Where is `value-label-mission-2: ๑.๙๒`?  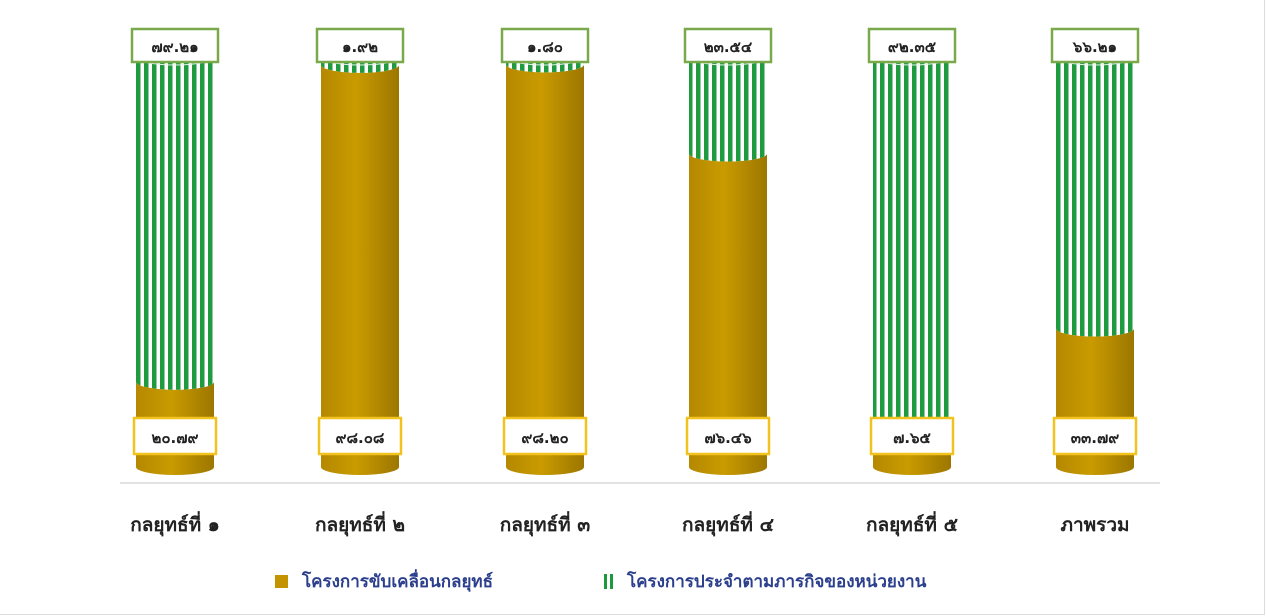 value-label-mission-2: ๑.๙๒ is located at coordinates (360, 45).